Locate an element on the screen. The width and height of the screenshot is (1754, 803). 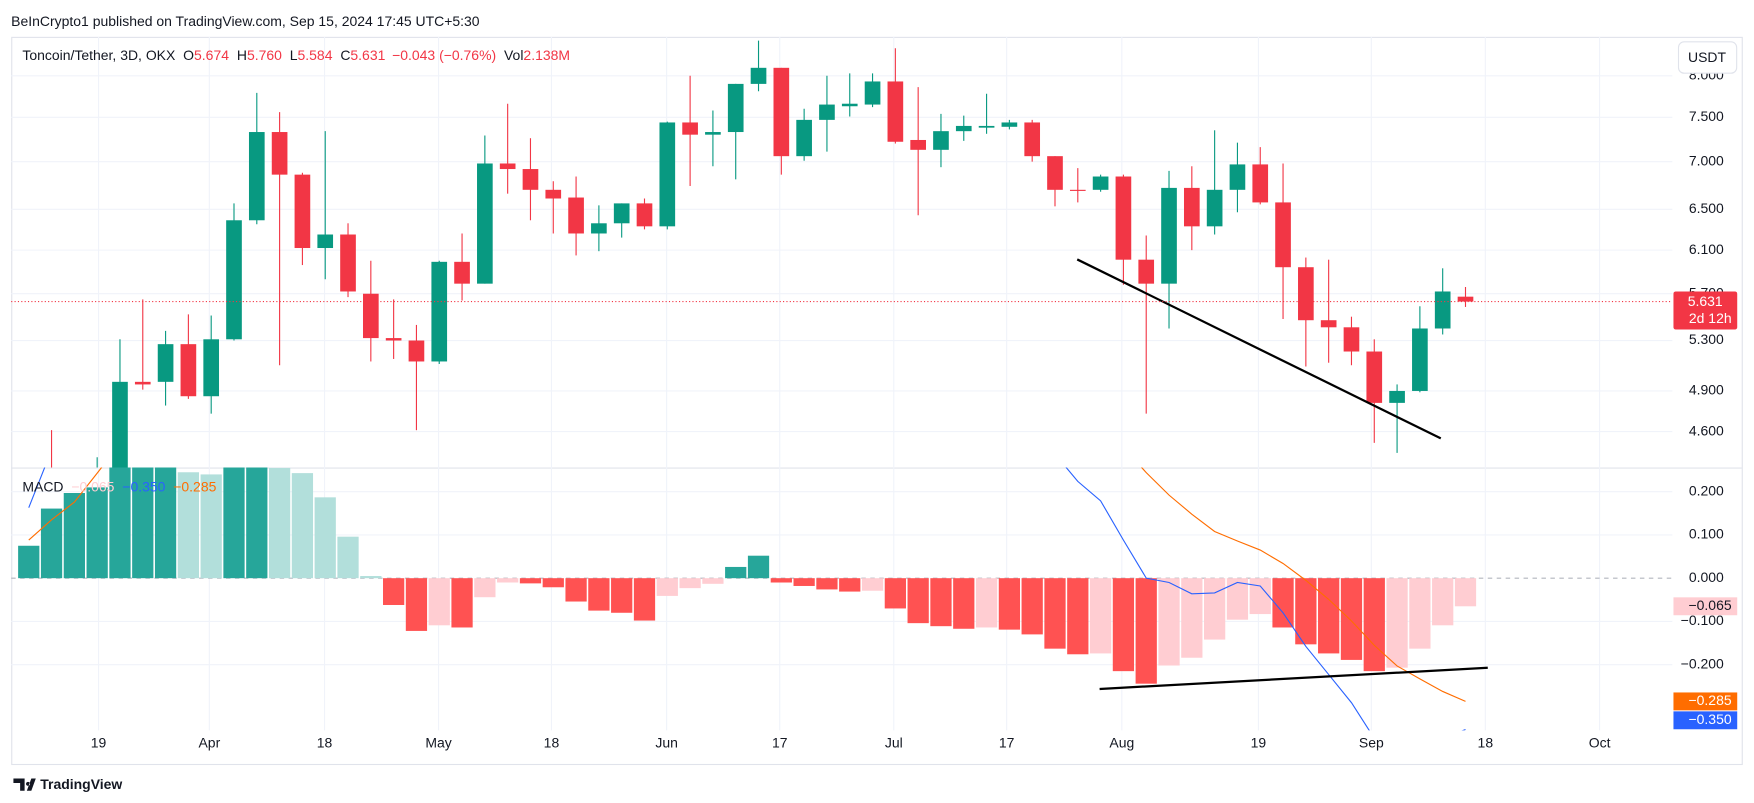
macd-legend-value: −0.065 is located at coordinates (92, 486).